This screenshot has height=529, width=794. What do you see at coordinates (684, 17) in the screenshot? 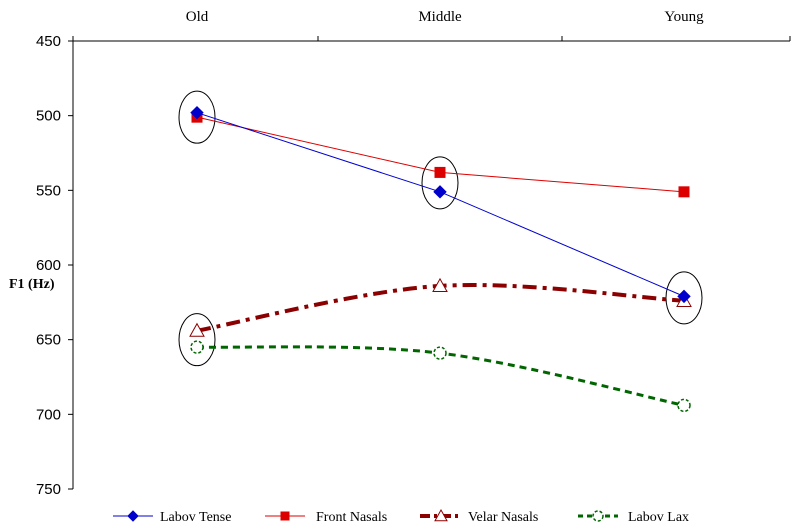
I see `x-tick-label: Young` at bounding box center [684, 17].